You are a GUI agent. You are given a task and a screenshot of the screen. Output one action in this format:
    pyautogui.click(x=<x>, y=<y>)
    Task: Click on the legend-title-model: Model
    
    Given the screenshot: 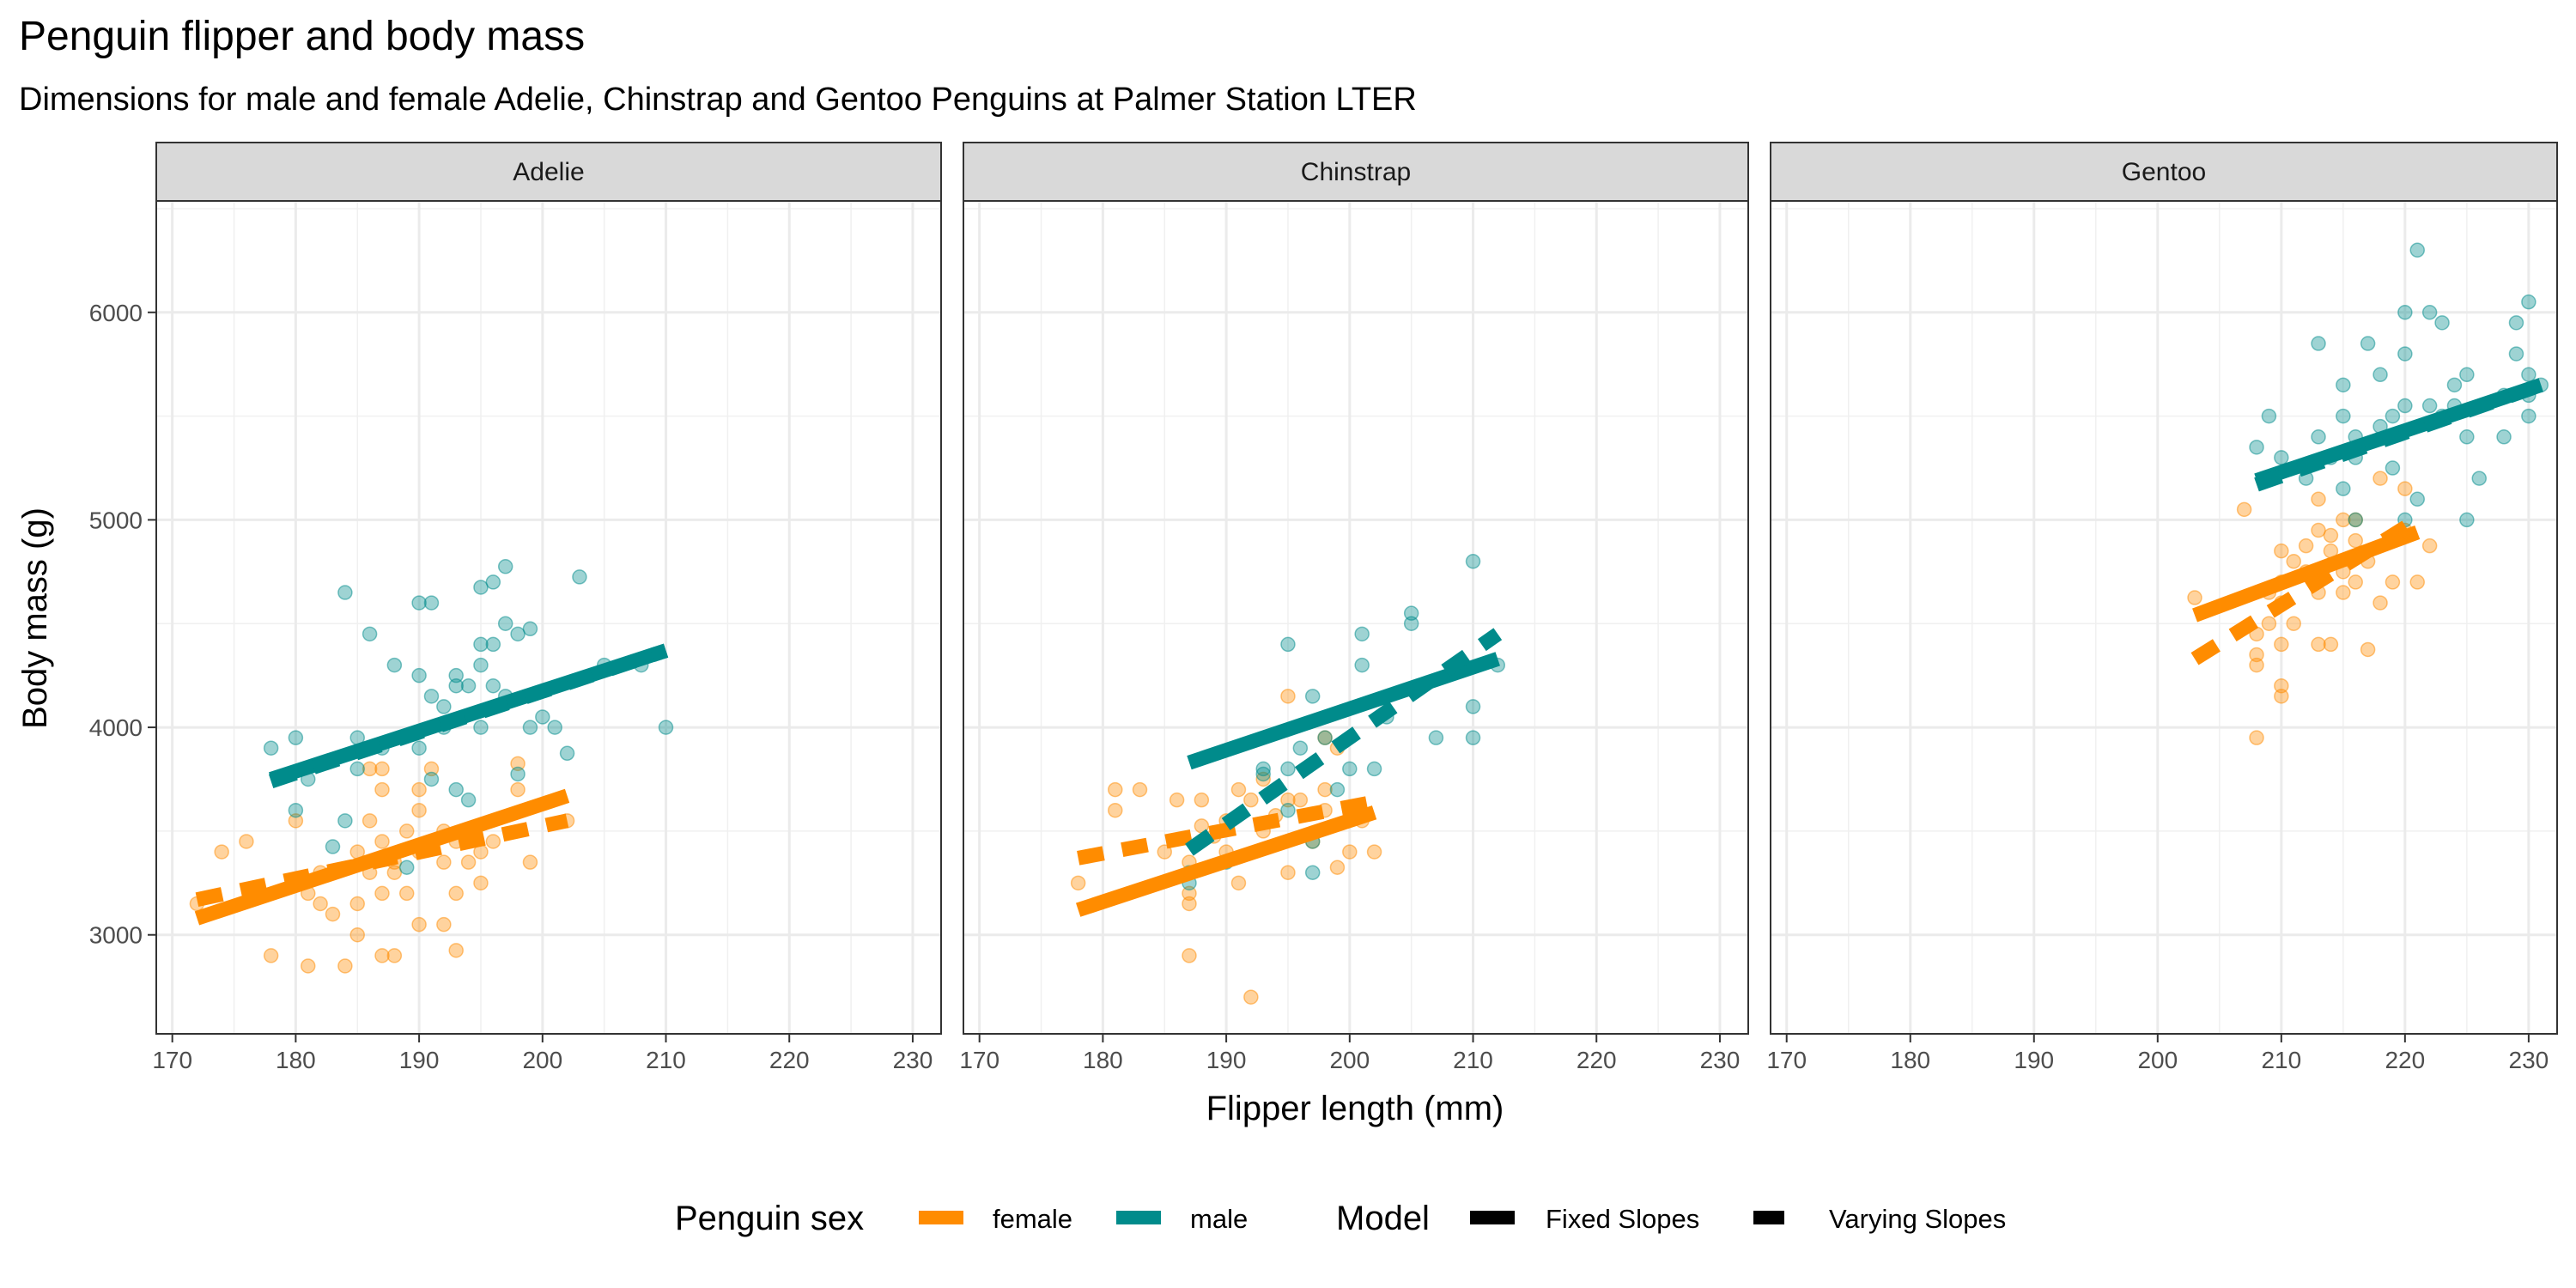 What is the action you would take?
    pyautogui.click(x=1383, y=1218)
    